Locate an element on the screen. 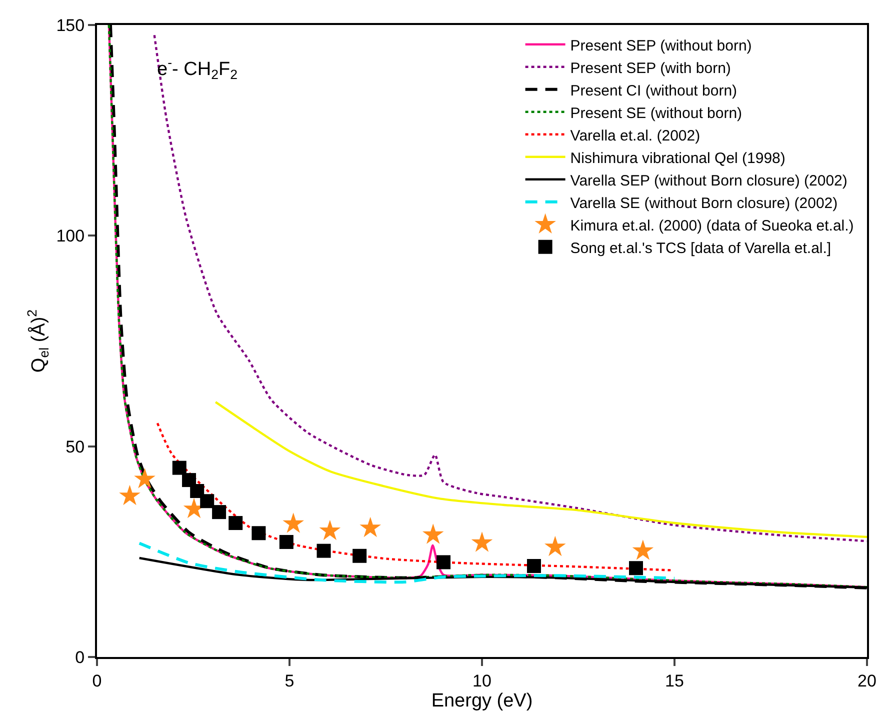 This screenshot has height=721, width=888. legend-label: Varella SE (without Born closure) (2002) is located at coordinates (704, 203).